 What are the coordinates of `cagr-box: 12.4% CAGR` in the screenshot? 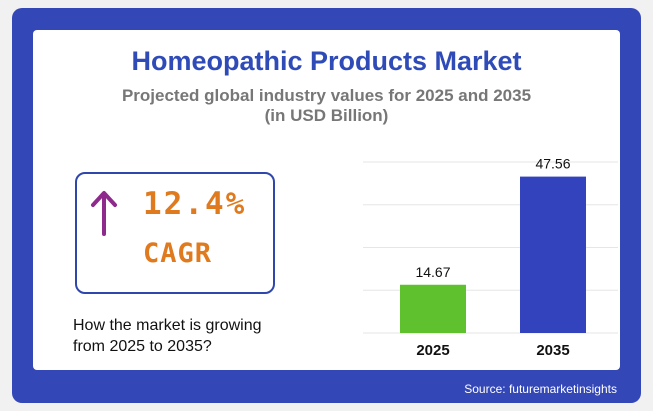 It's located at (175, 233).